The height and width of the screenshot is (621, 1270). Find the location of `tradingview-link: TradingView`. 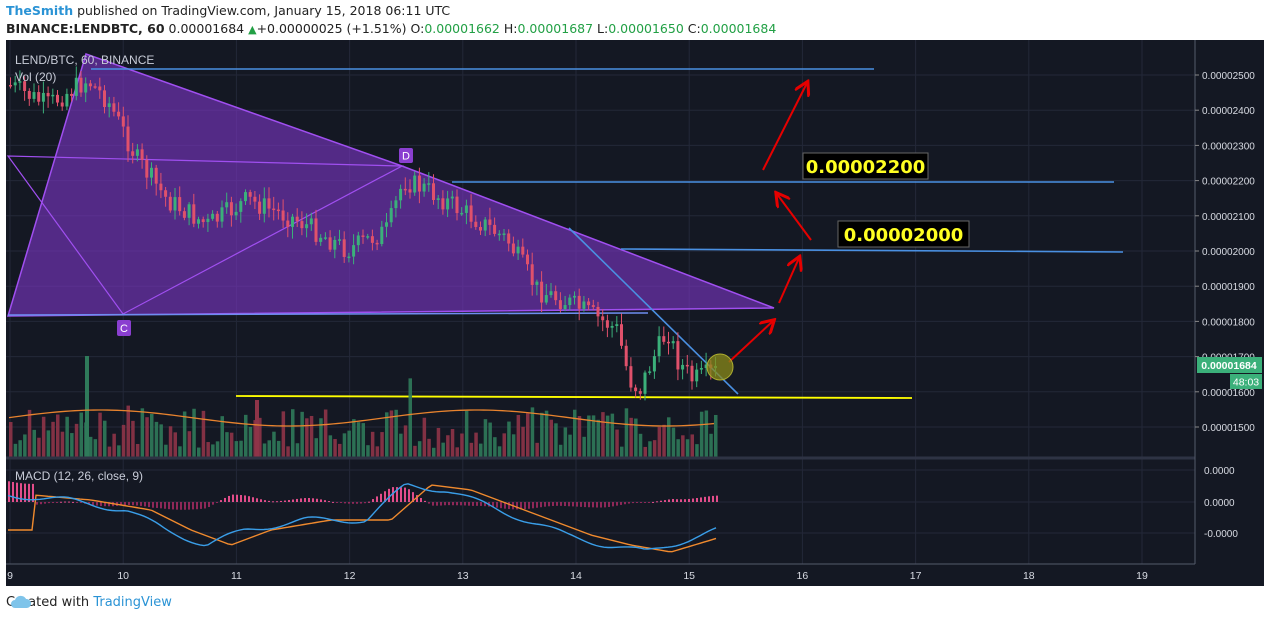

tradingview-link: TradingView is located at coordinates (132, 602).